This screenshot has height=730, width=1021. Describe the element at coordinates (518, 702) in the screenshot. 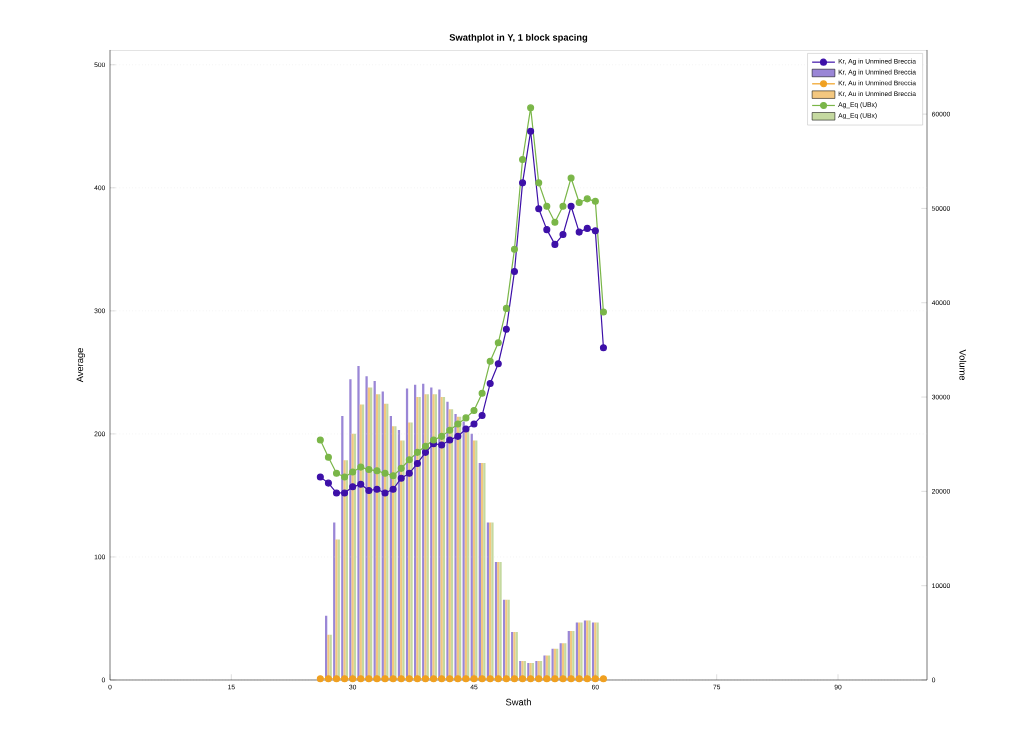

I see `x-axis-title: Swath` at that location.